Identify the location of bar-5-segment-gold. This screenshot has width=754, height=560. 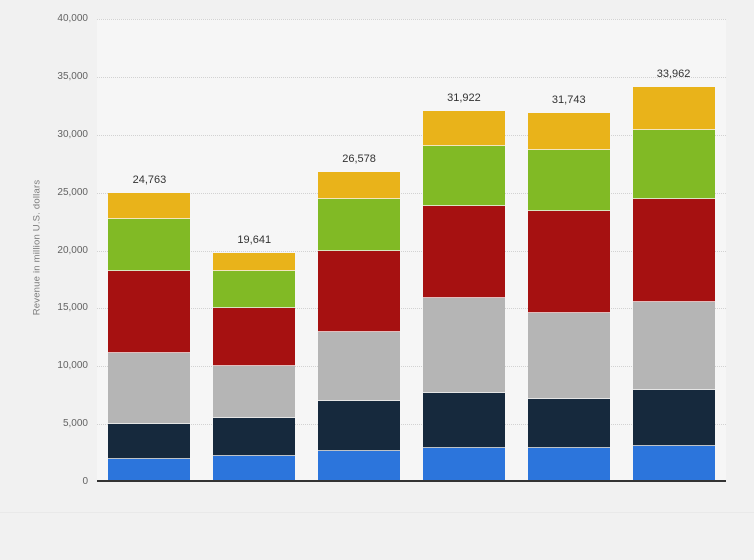
(568, 131).